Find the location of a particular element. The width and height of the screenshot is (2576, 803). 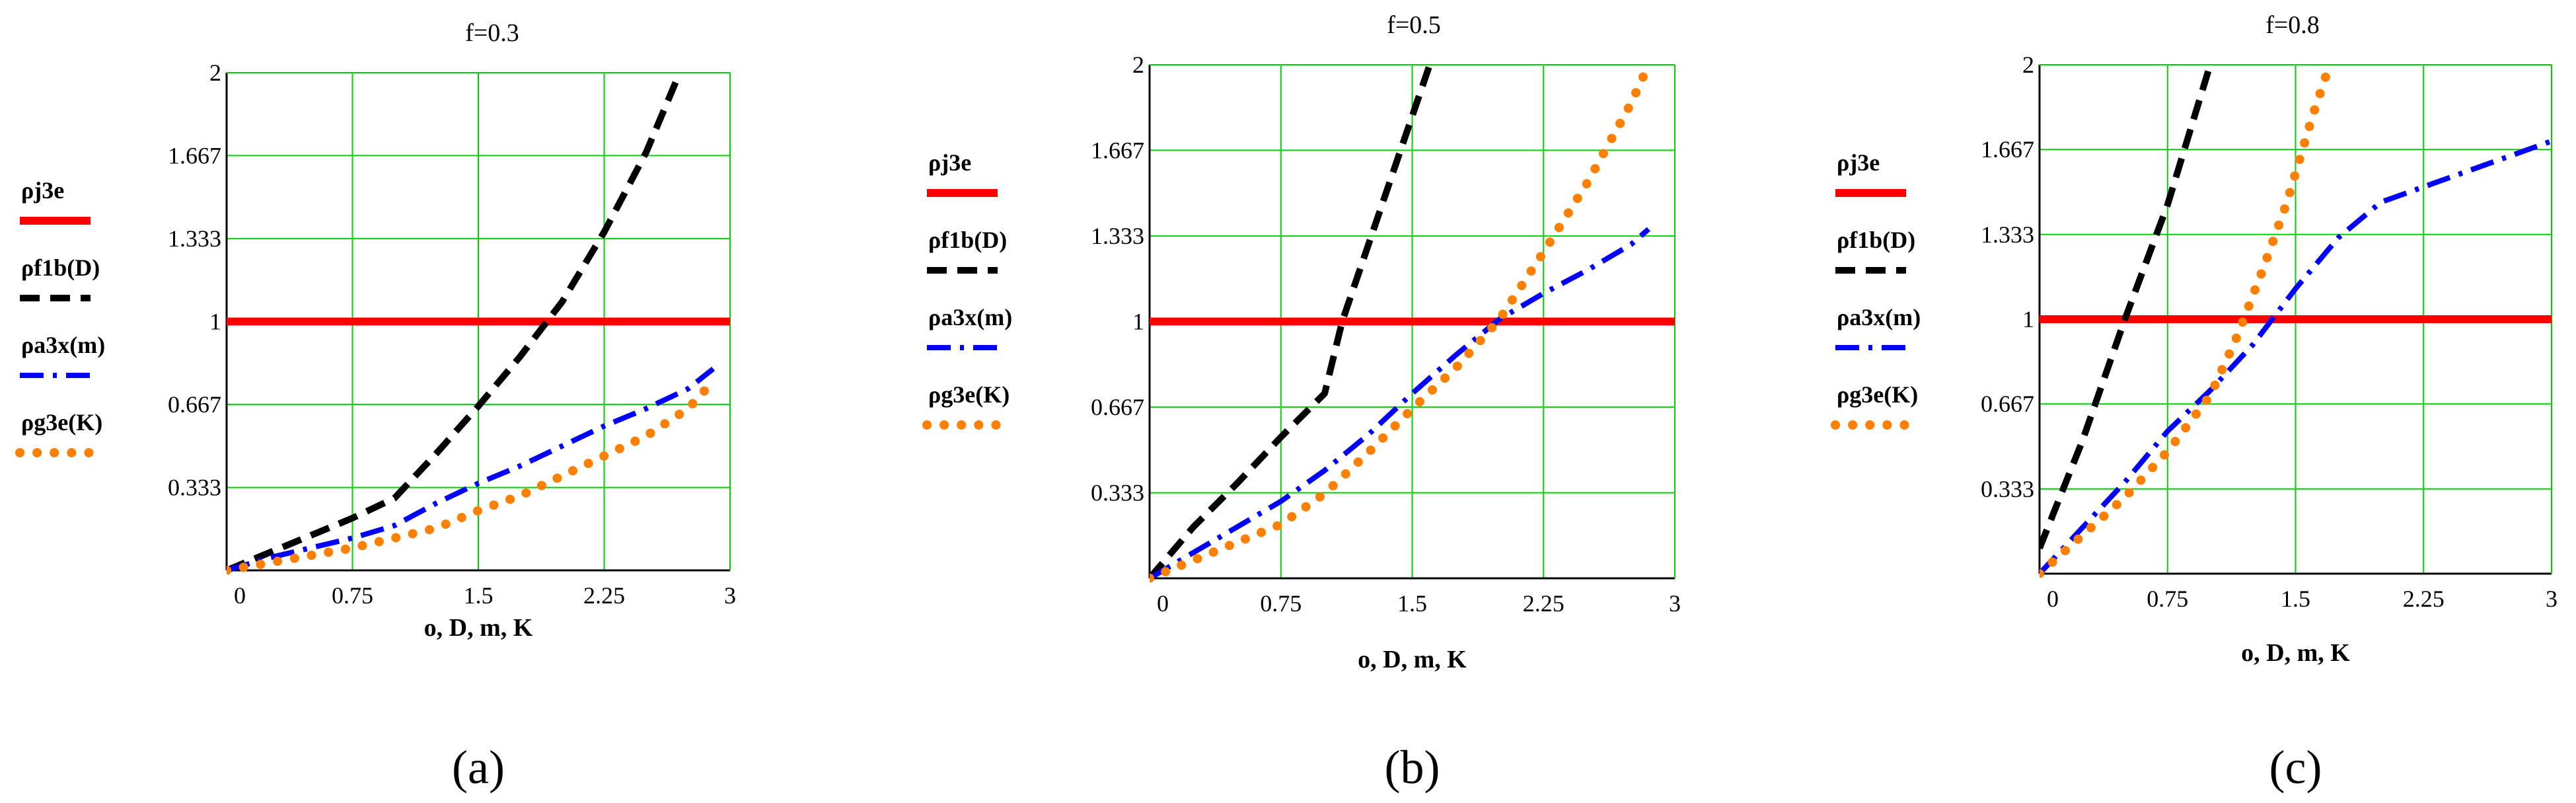

panel-caption: (c) is located at coordinates (2295, 767).